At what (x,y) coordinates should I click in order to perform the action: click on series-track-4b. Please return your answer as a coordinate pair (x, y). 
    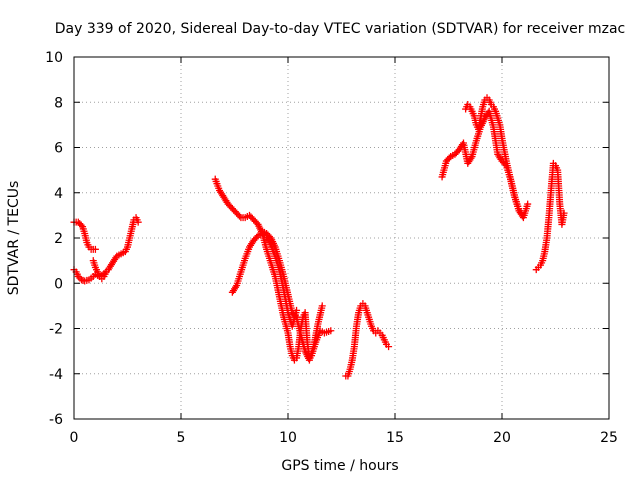
    Looking at the image, I should click on (494, 156).